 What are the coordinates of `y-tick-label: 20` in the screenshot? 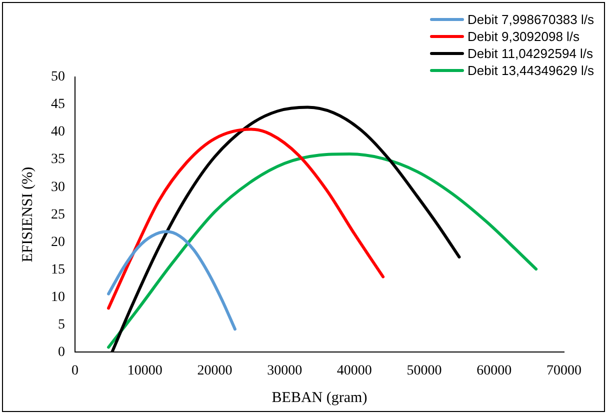 It's located at (58, 242).